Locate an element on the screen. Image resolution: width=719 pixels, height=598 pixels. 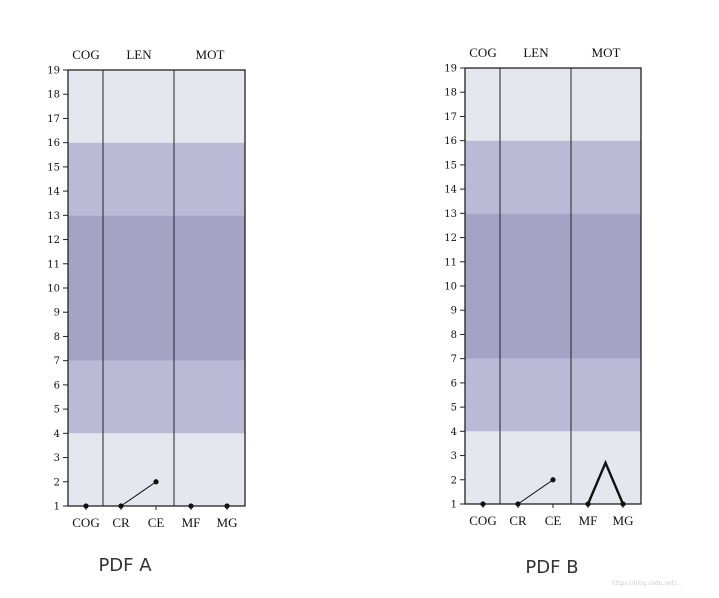
series-line-motor is located at coordinates (605, 482).